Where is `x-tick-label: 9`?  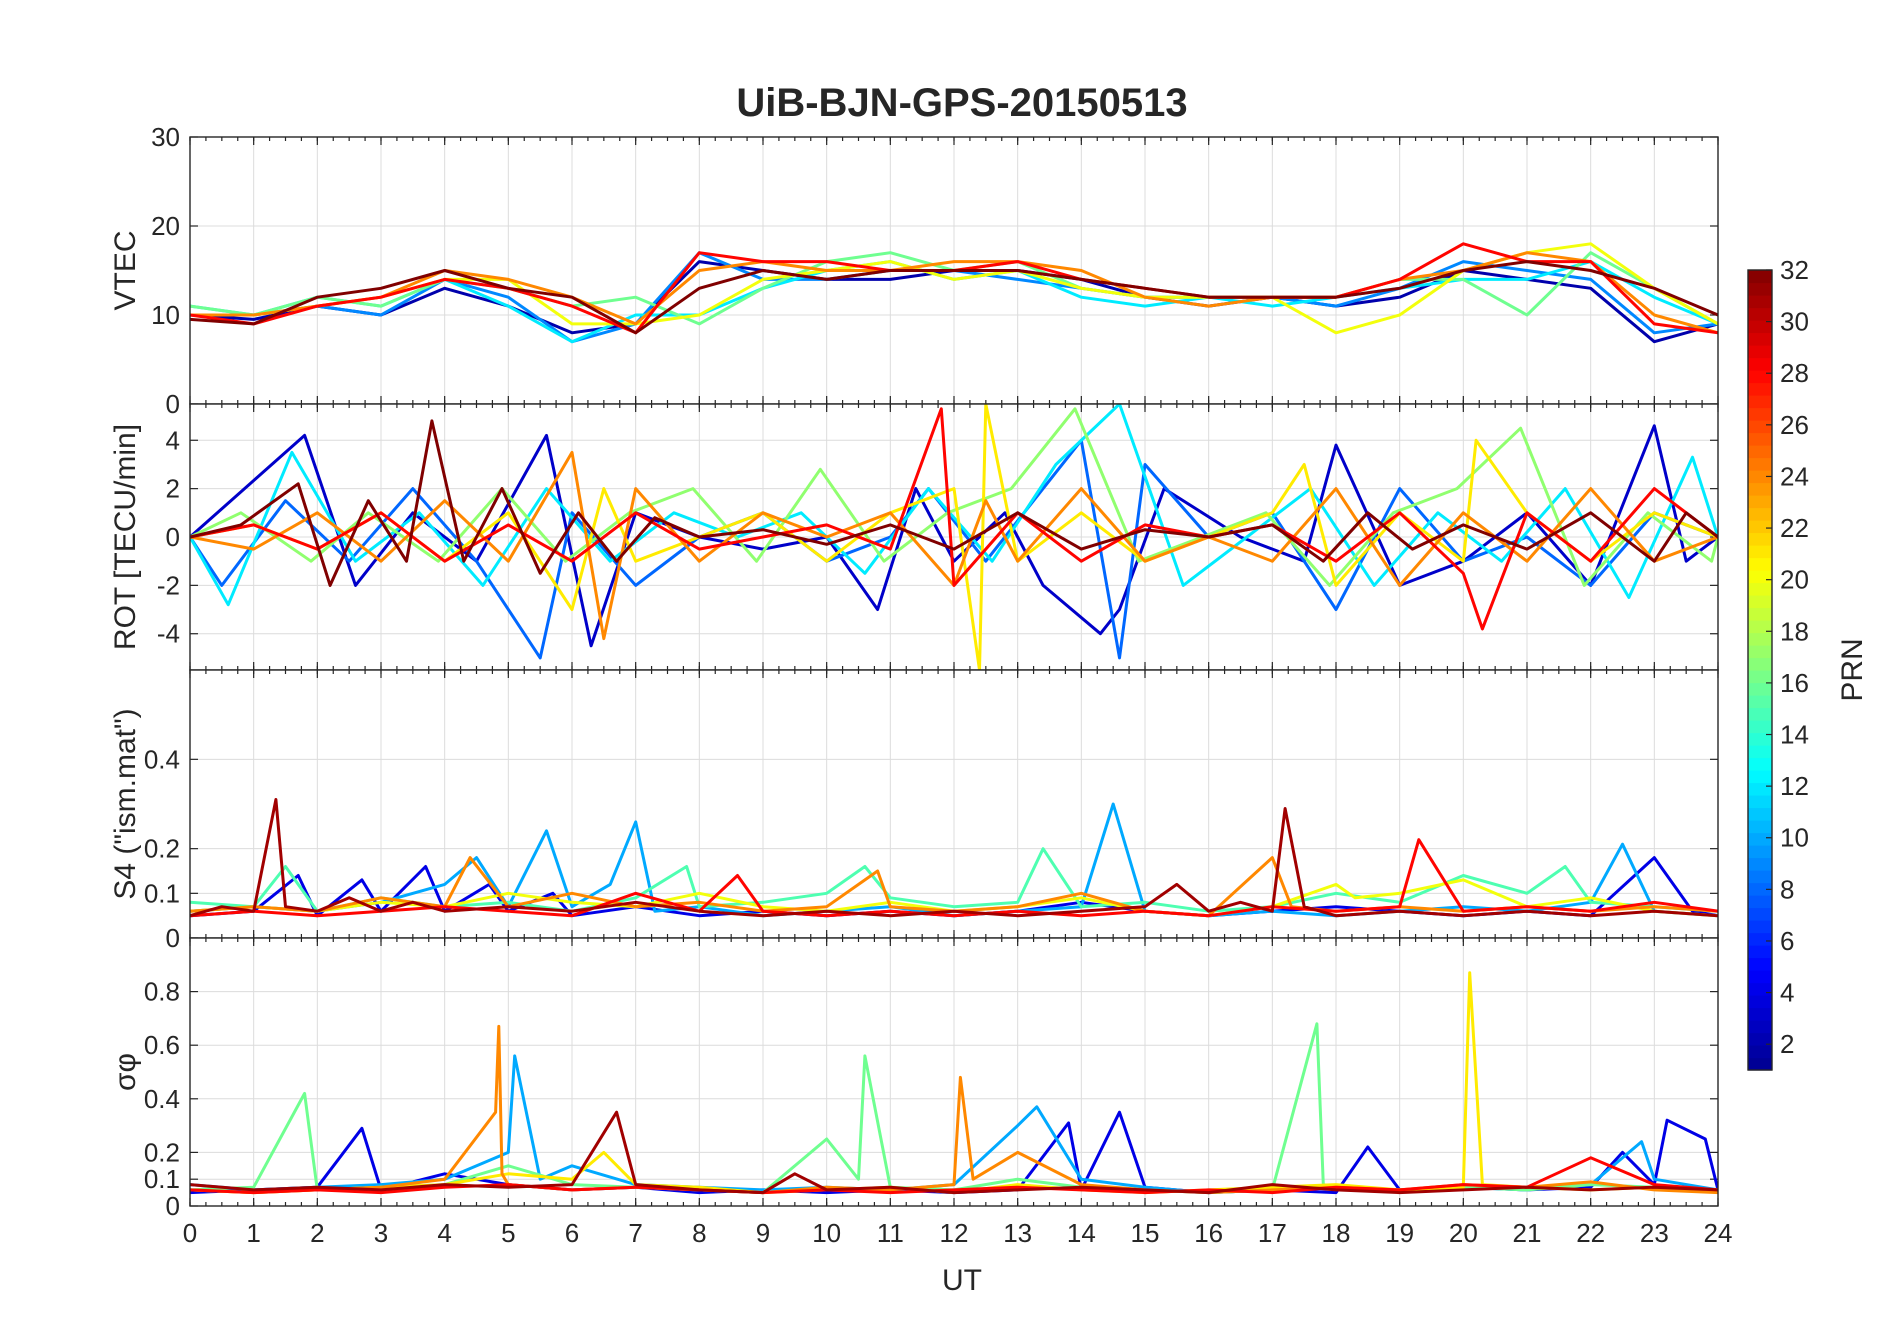
x-tick-label: 9 is located at coordinates (763, 1233).